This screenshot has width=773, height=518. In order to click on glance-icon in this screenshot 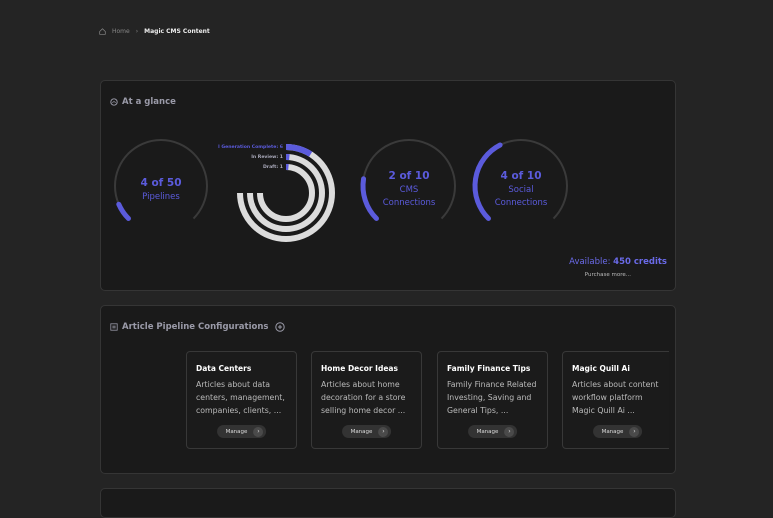, I will do `click(114, 102)`.